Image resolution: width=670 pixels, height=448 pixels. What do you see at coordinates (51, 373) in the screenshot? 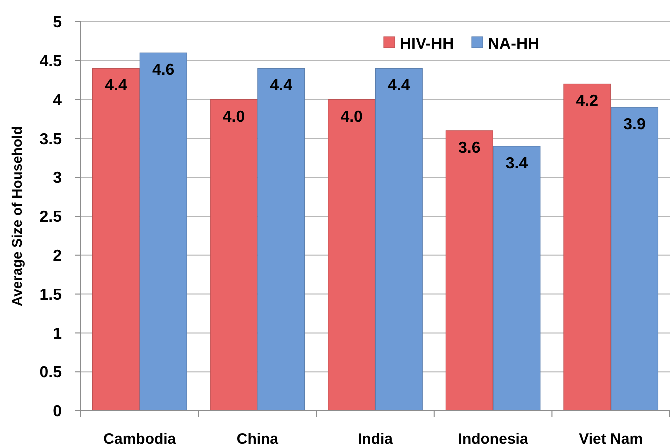
I see `y-tick-label: 0.5` at bounding box center [51, 373].